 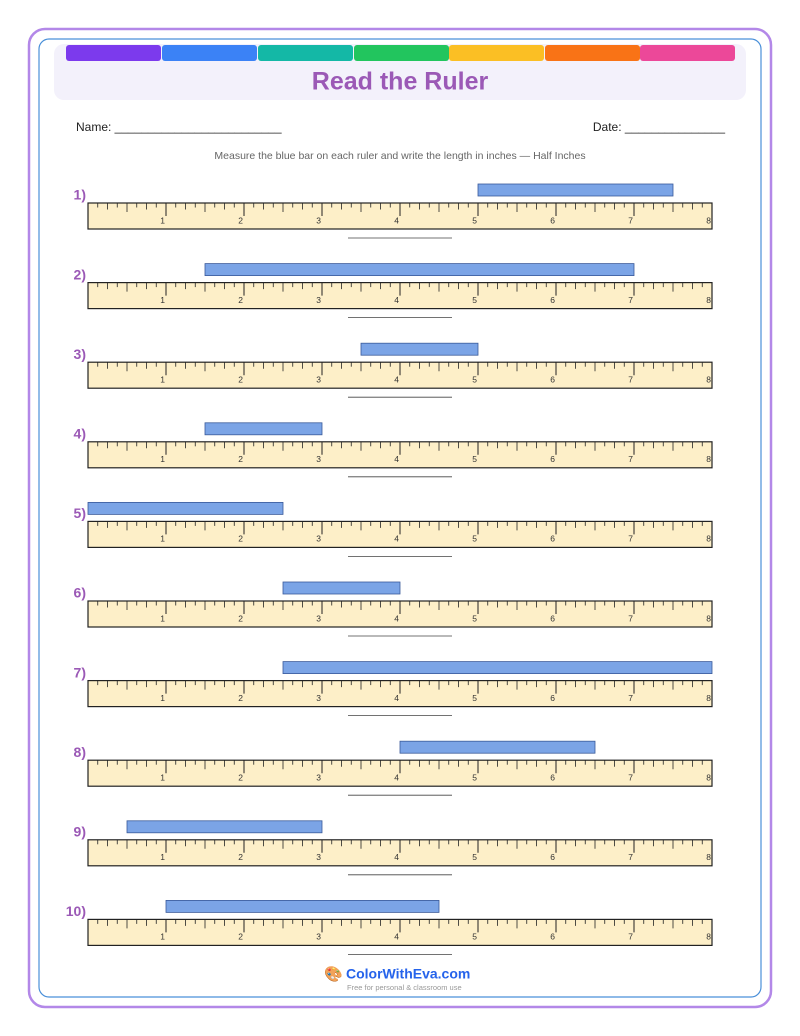 I want to click on footer-brand: ColorWithEva.com, so click(x=408, y=974).